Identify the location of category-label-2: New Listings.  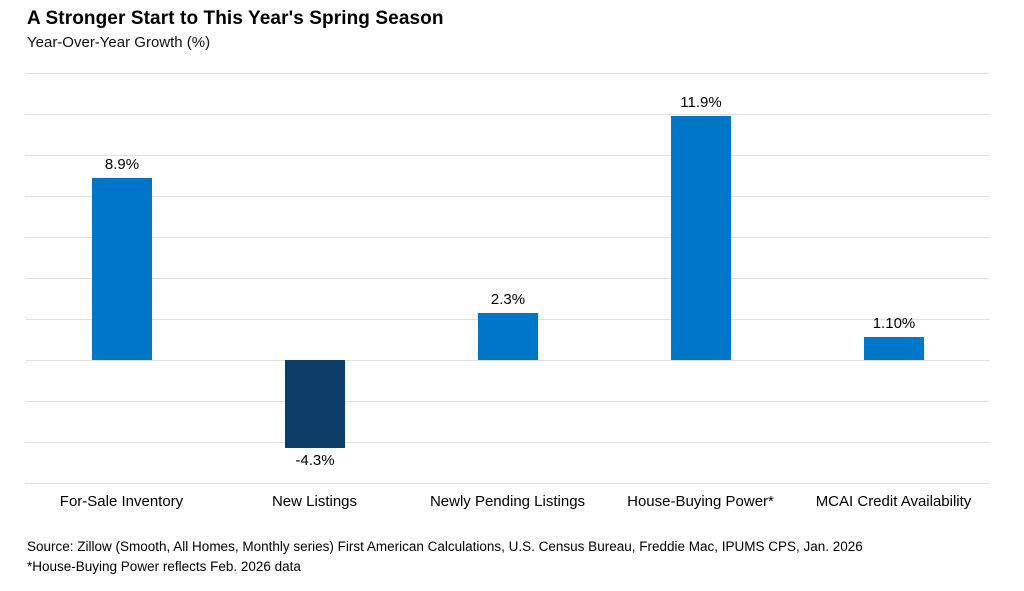
(314, 501).